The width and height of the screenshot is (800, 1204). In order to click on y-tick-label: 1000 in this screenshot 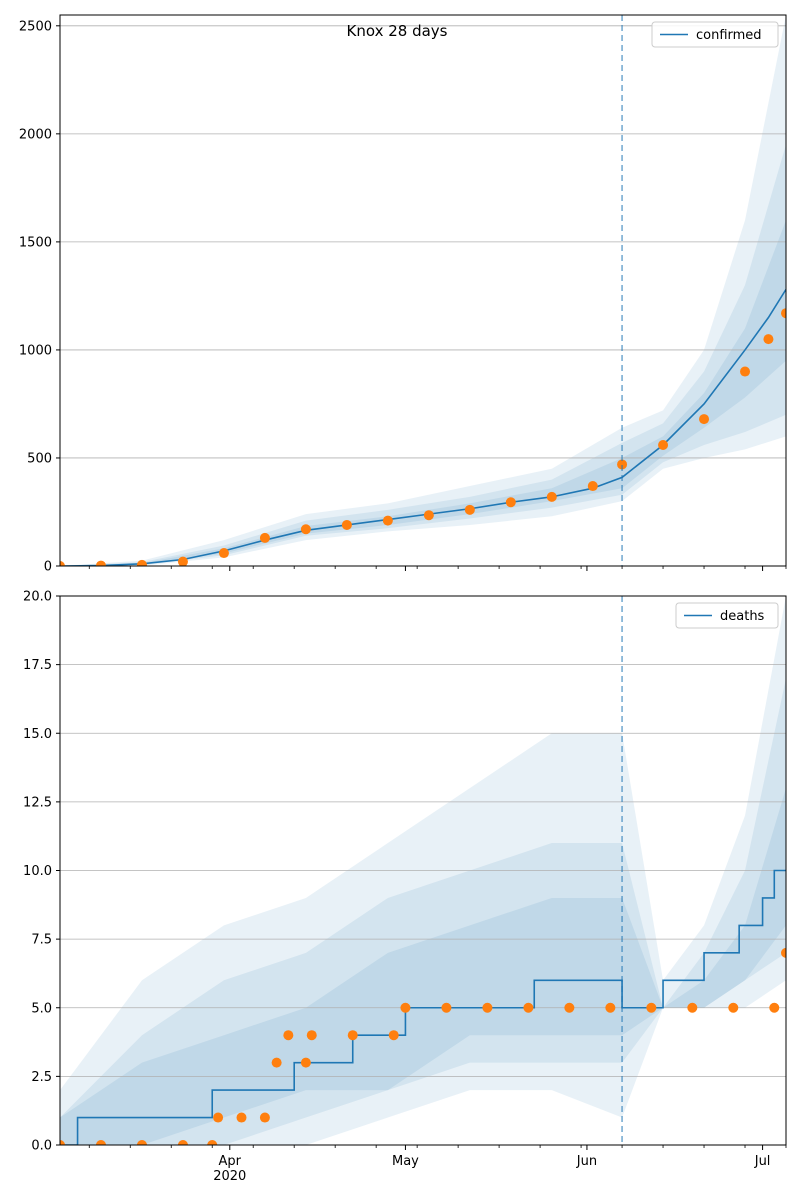, I will do `click(35, 350)`.